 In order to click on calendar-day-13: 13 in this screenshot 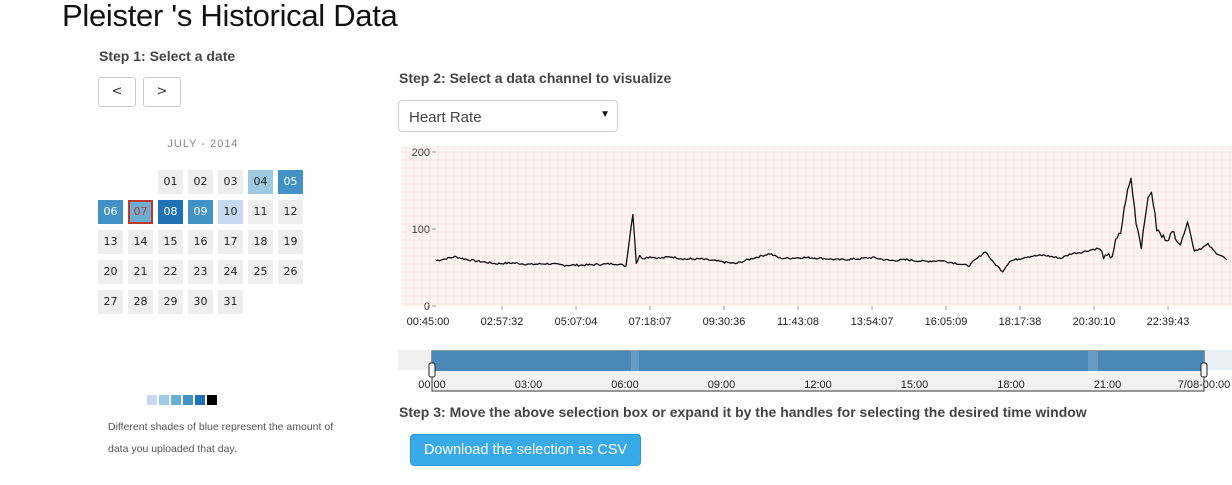, I will do `click(110, 242)`.